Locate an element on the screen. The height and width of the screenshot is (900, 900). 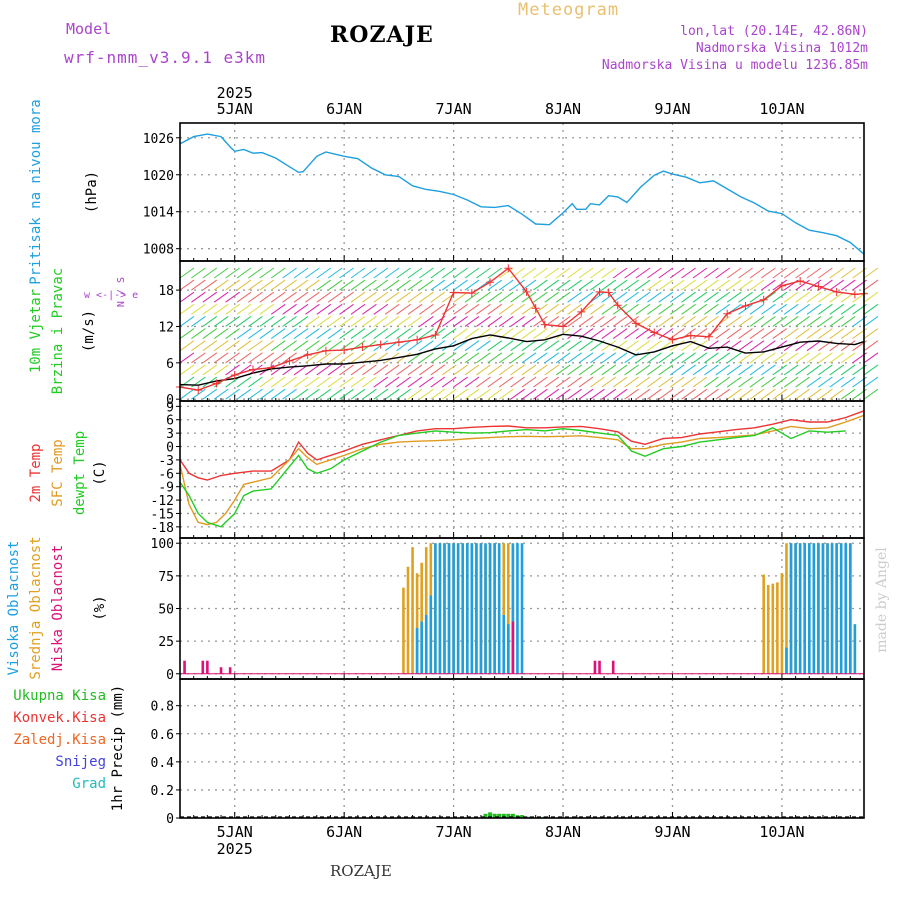
y-tick-label: 18 is located at coordinates (166, 291).